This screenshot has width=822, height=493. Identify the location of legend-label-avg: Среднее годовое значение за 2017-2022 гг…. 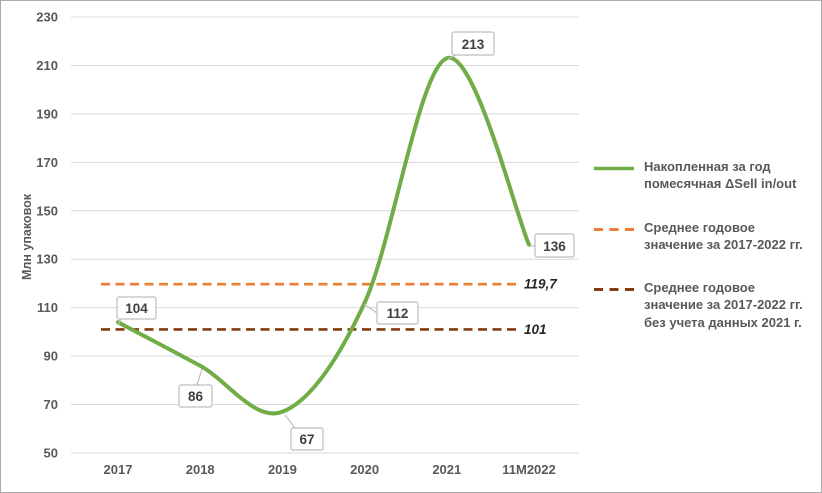
(723, 235).